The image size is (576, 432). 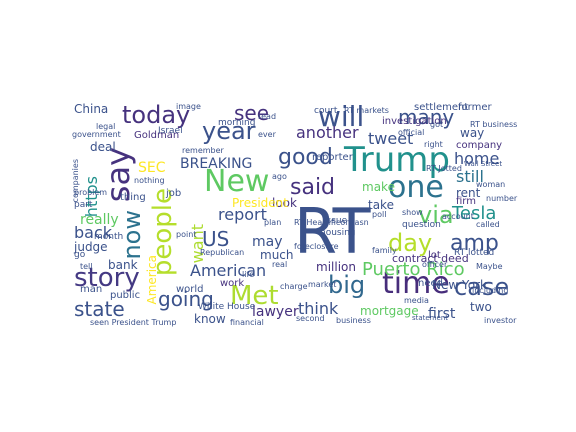 I want to click on word-cloud-word: going, so click(x=186, y=299).